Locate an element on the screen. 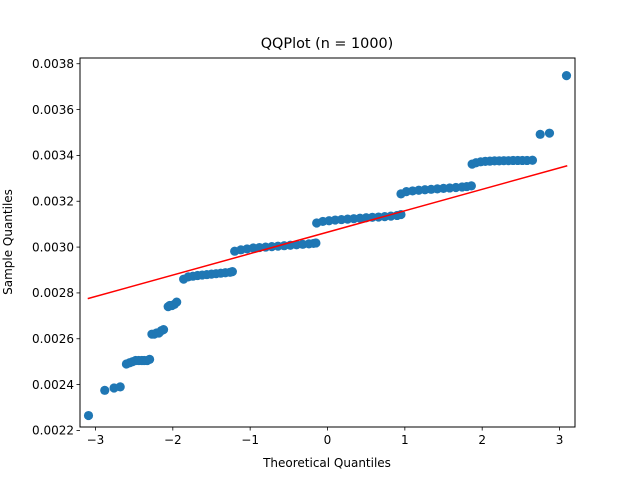  x-tick-label: 2 is located at coordinates (482, 440).